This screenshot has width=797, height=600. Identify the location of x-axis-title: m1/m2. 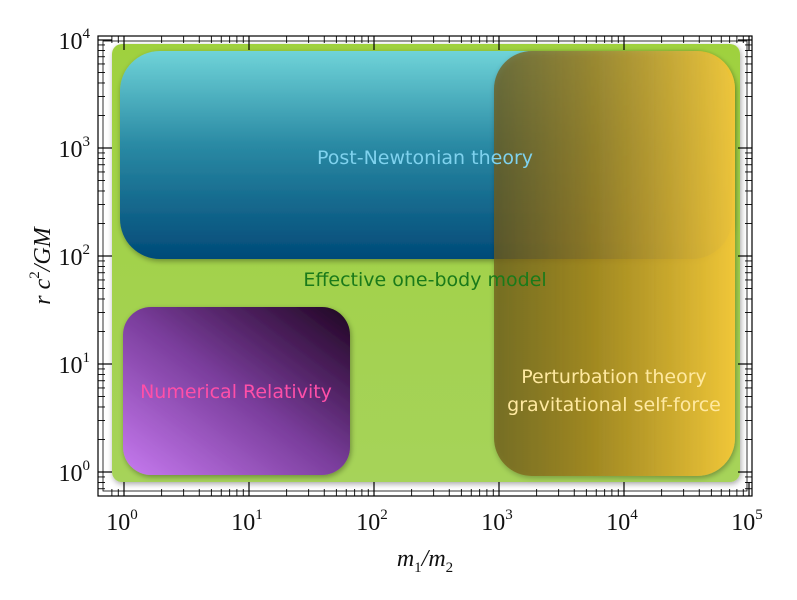
(425, 561).